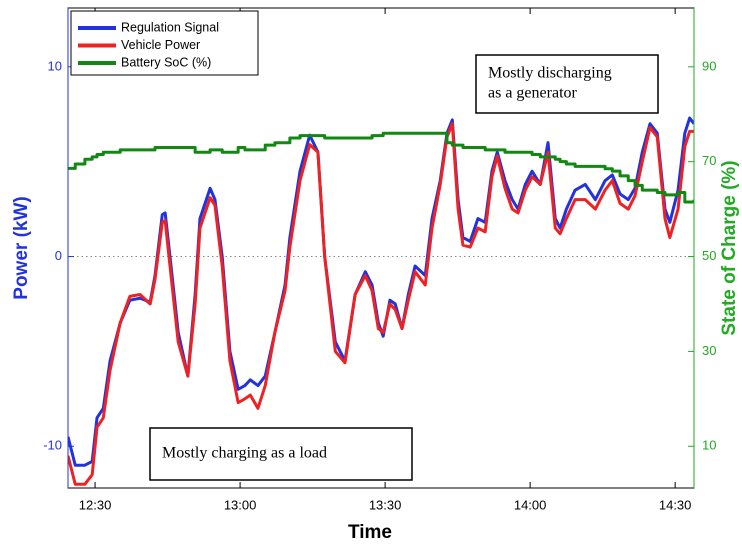  I want to click on y2-tick-label: 90, so click(709, 65).